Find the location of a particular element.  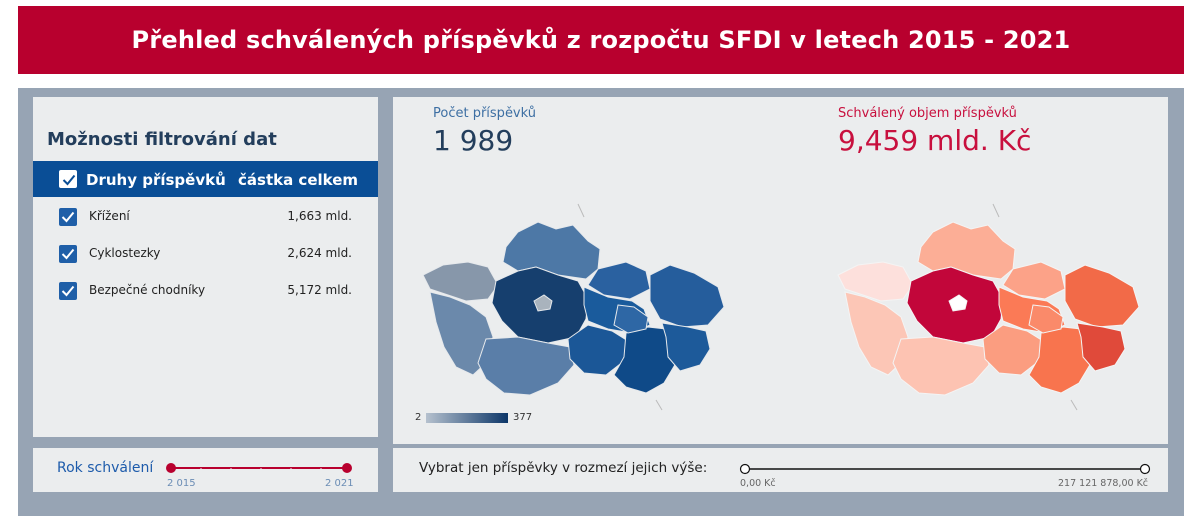

year-filter-panel: Rok schválení 2 015 2 021 is located at coordinates (205, 470).